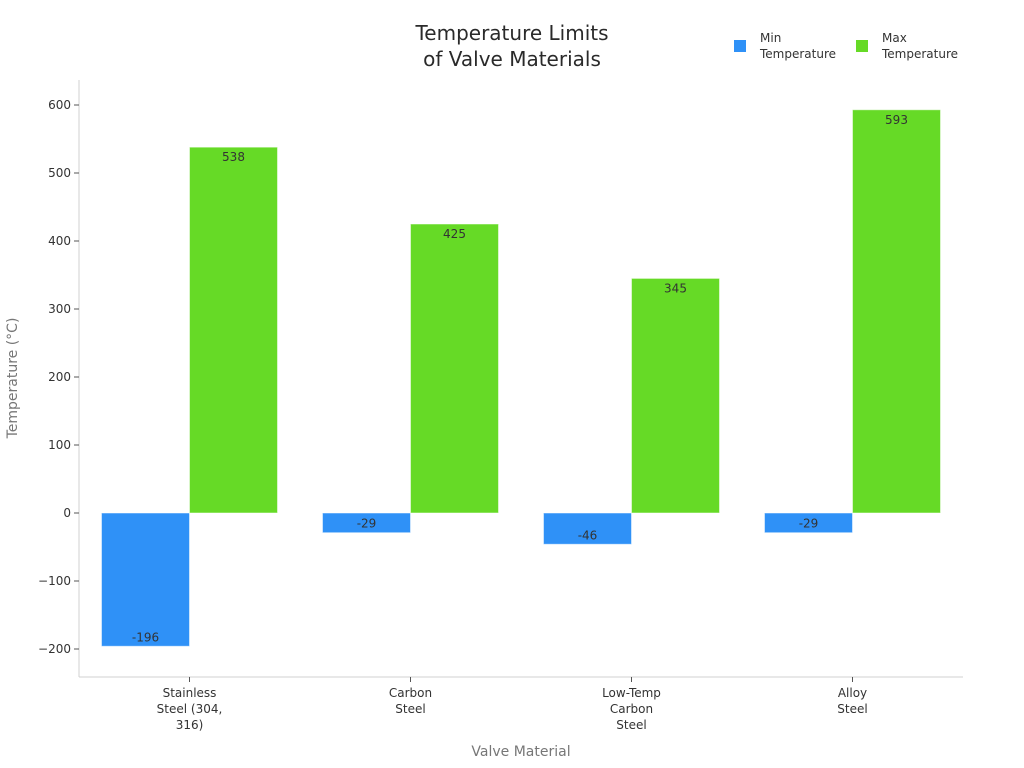  I want to click on y-tick-label: 100, so click(59, 445).